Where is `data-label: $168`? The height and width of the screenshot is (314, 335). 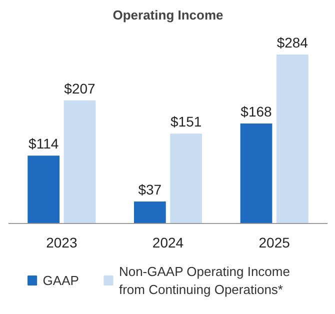 data-label: $168 is located at coordinates (256, 112).